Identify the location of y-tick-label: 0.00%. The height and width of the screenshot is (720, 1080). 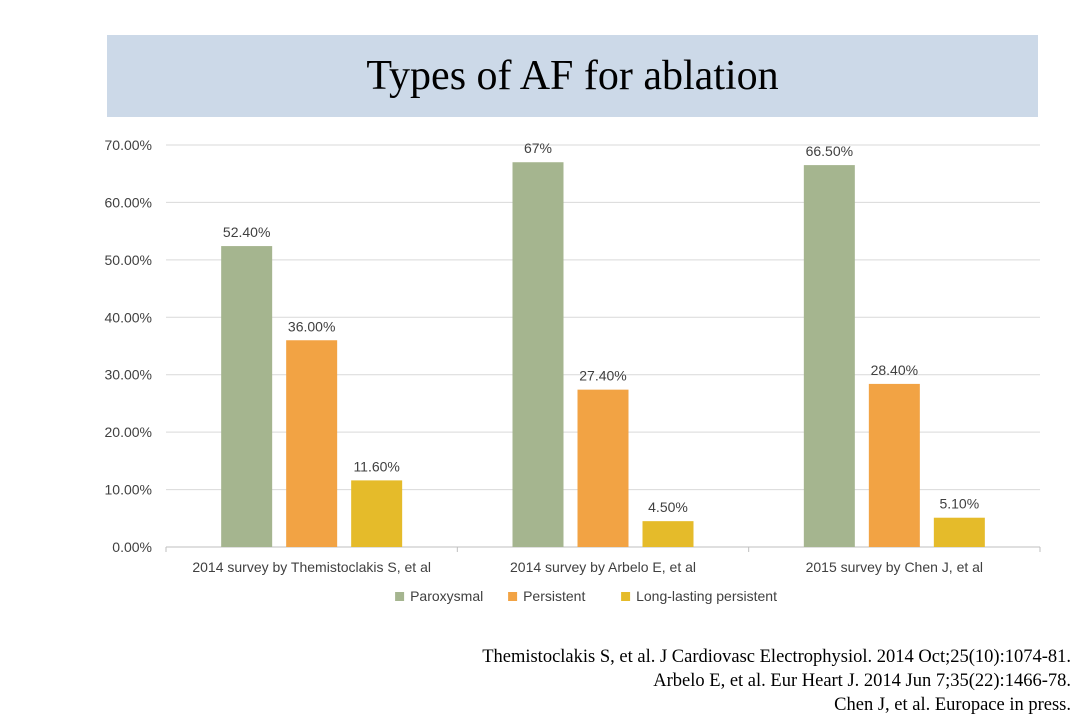
(132, 547).